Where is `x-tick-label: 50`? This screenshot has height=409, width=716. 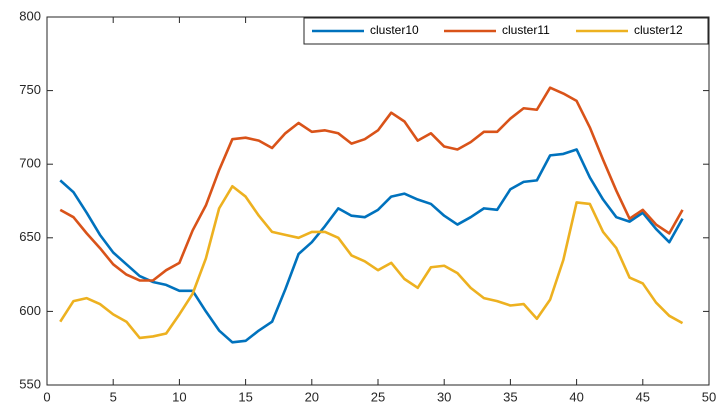 x-tick-label: 50 is located at coordinates (709, 396).